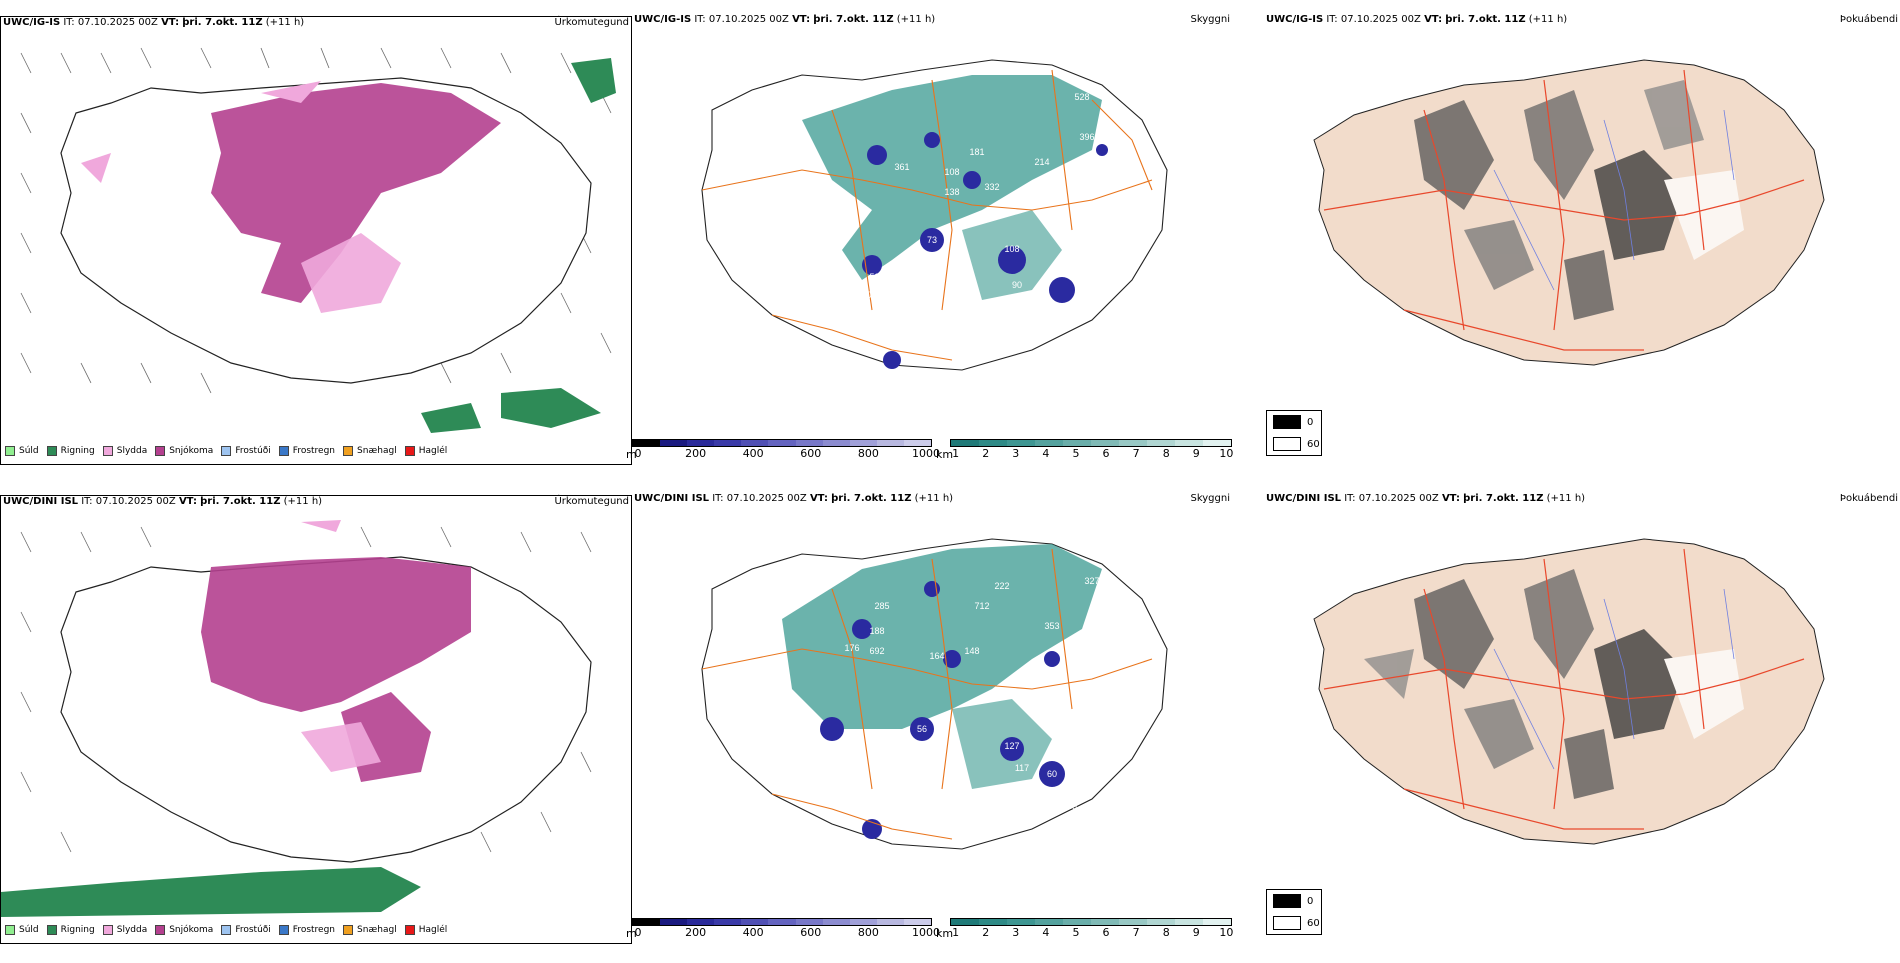 The image size is (1900, 963). I want to click on legend-label: Frostregn, so click(314, 930).